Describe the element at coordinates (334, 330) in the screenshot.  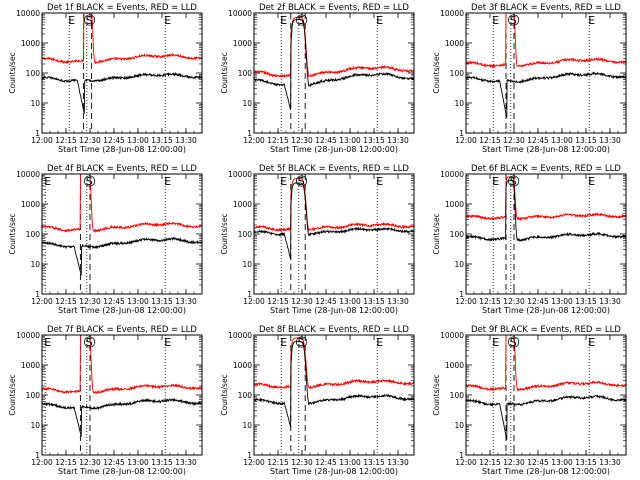
I see `panel-title: Det 8f BLACK = Events, RED = LLD` at that location.